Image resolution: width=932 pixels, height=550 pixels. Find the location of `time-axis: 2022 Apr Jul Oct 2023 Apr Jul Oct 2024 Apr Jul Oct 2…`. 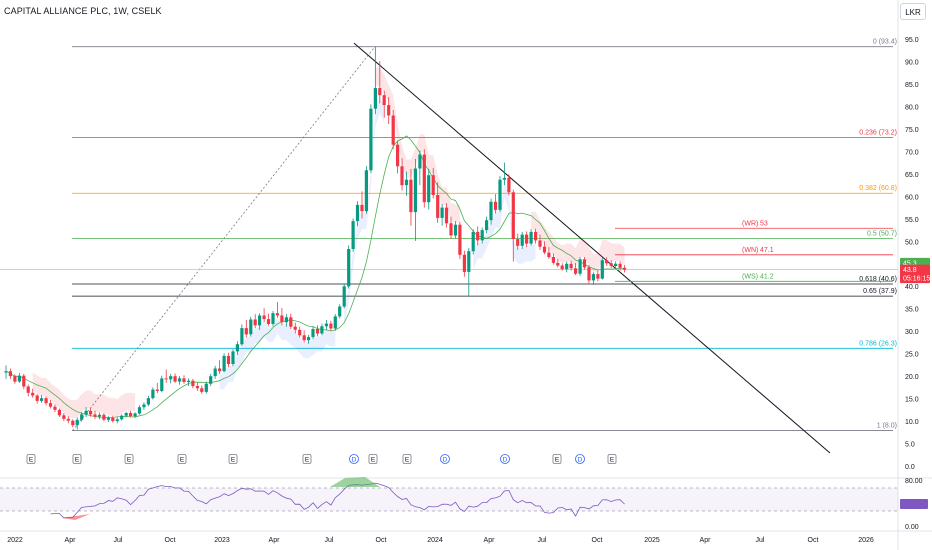

time-axis: 2022 Apr Jul Oct 2023 Apr Jul Oct 2024 Apr Jul Oct 2… is located at coordinates (440, 540).